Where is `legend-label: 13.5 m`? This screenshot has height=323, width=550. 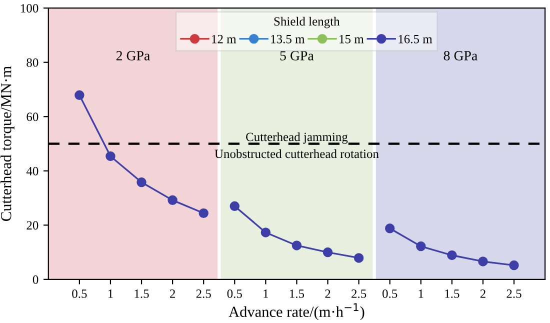
legend-label: 13.5 m is located at coordinates (288, 39).